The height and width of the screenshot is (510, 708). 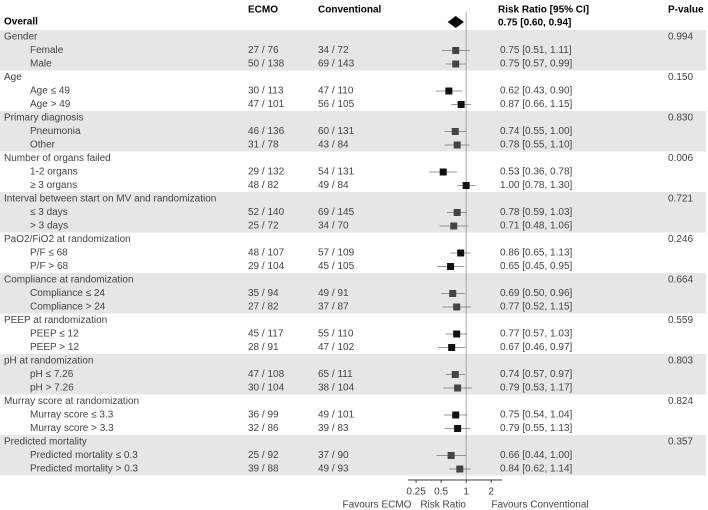 I want to click on ecmo-count: 31 / 78, so click(x=263, y=145).